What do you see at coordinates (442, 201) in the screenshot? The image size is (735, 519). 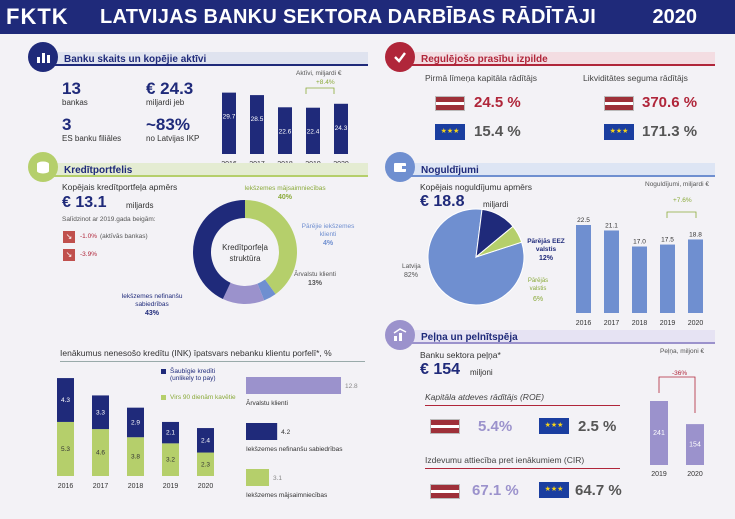 I see `deposits-value: € 18.8` at bounding box center [442, 201].